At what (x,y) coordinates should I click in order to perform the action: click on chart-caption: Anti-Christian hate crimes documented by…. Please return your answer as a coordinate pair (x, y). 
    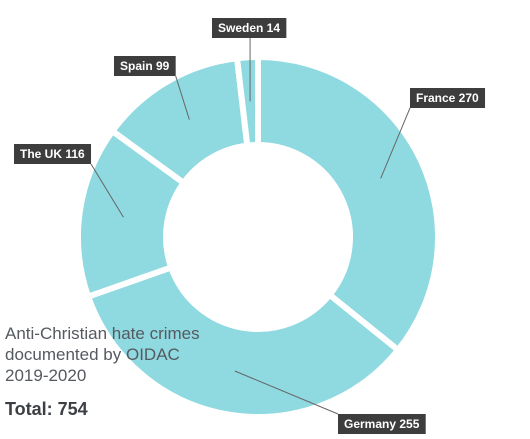
    Looking at the image, I should click on (125, 354).